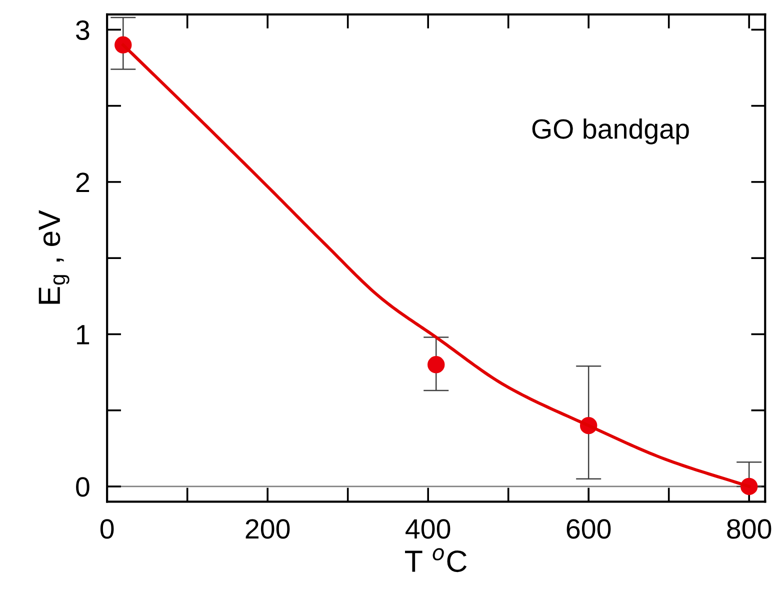 Image resolution: width=776 pixels, height=603 pixels. What do you see at coordinates (107, 529) in the screenshot?
I see `x-tick-label: 0` at bounding box center [107, 529].